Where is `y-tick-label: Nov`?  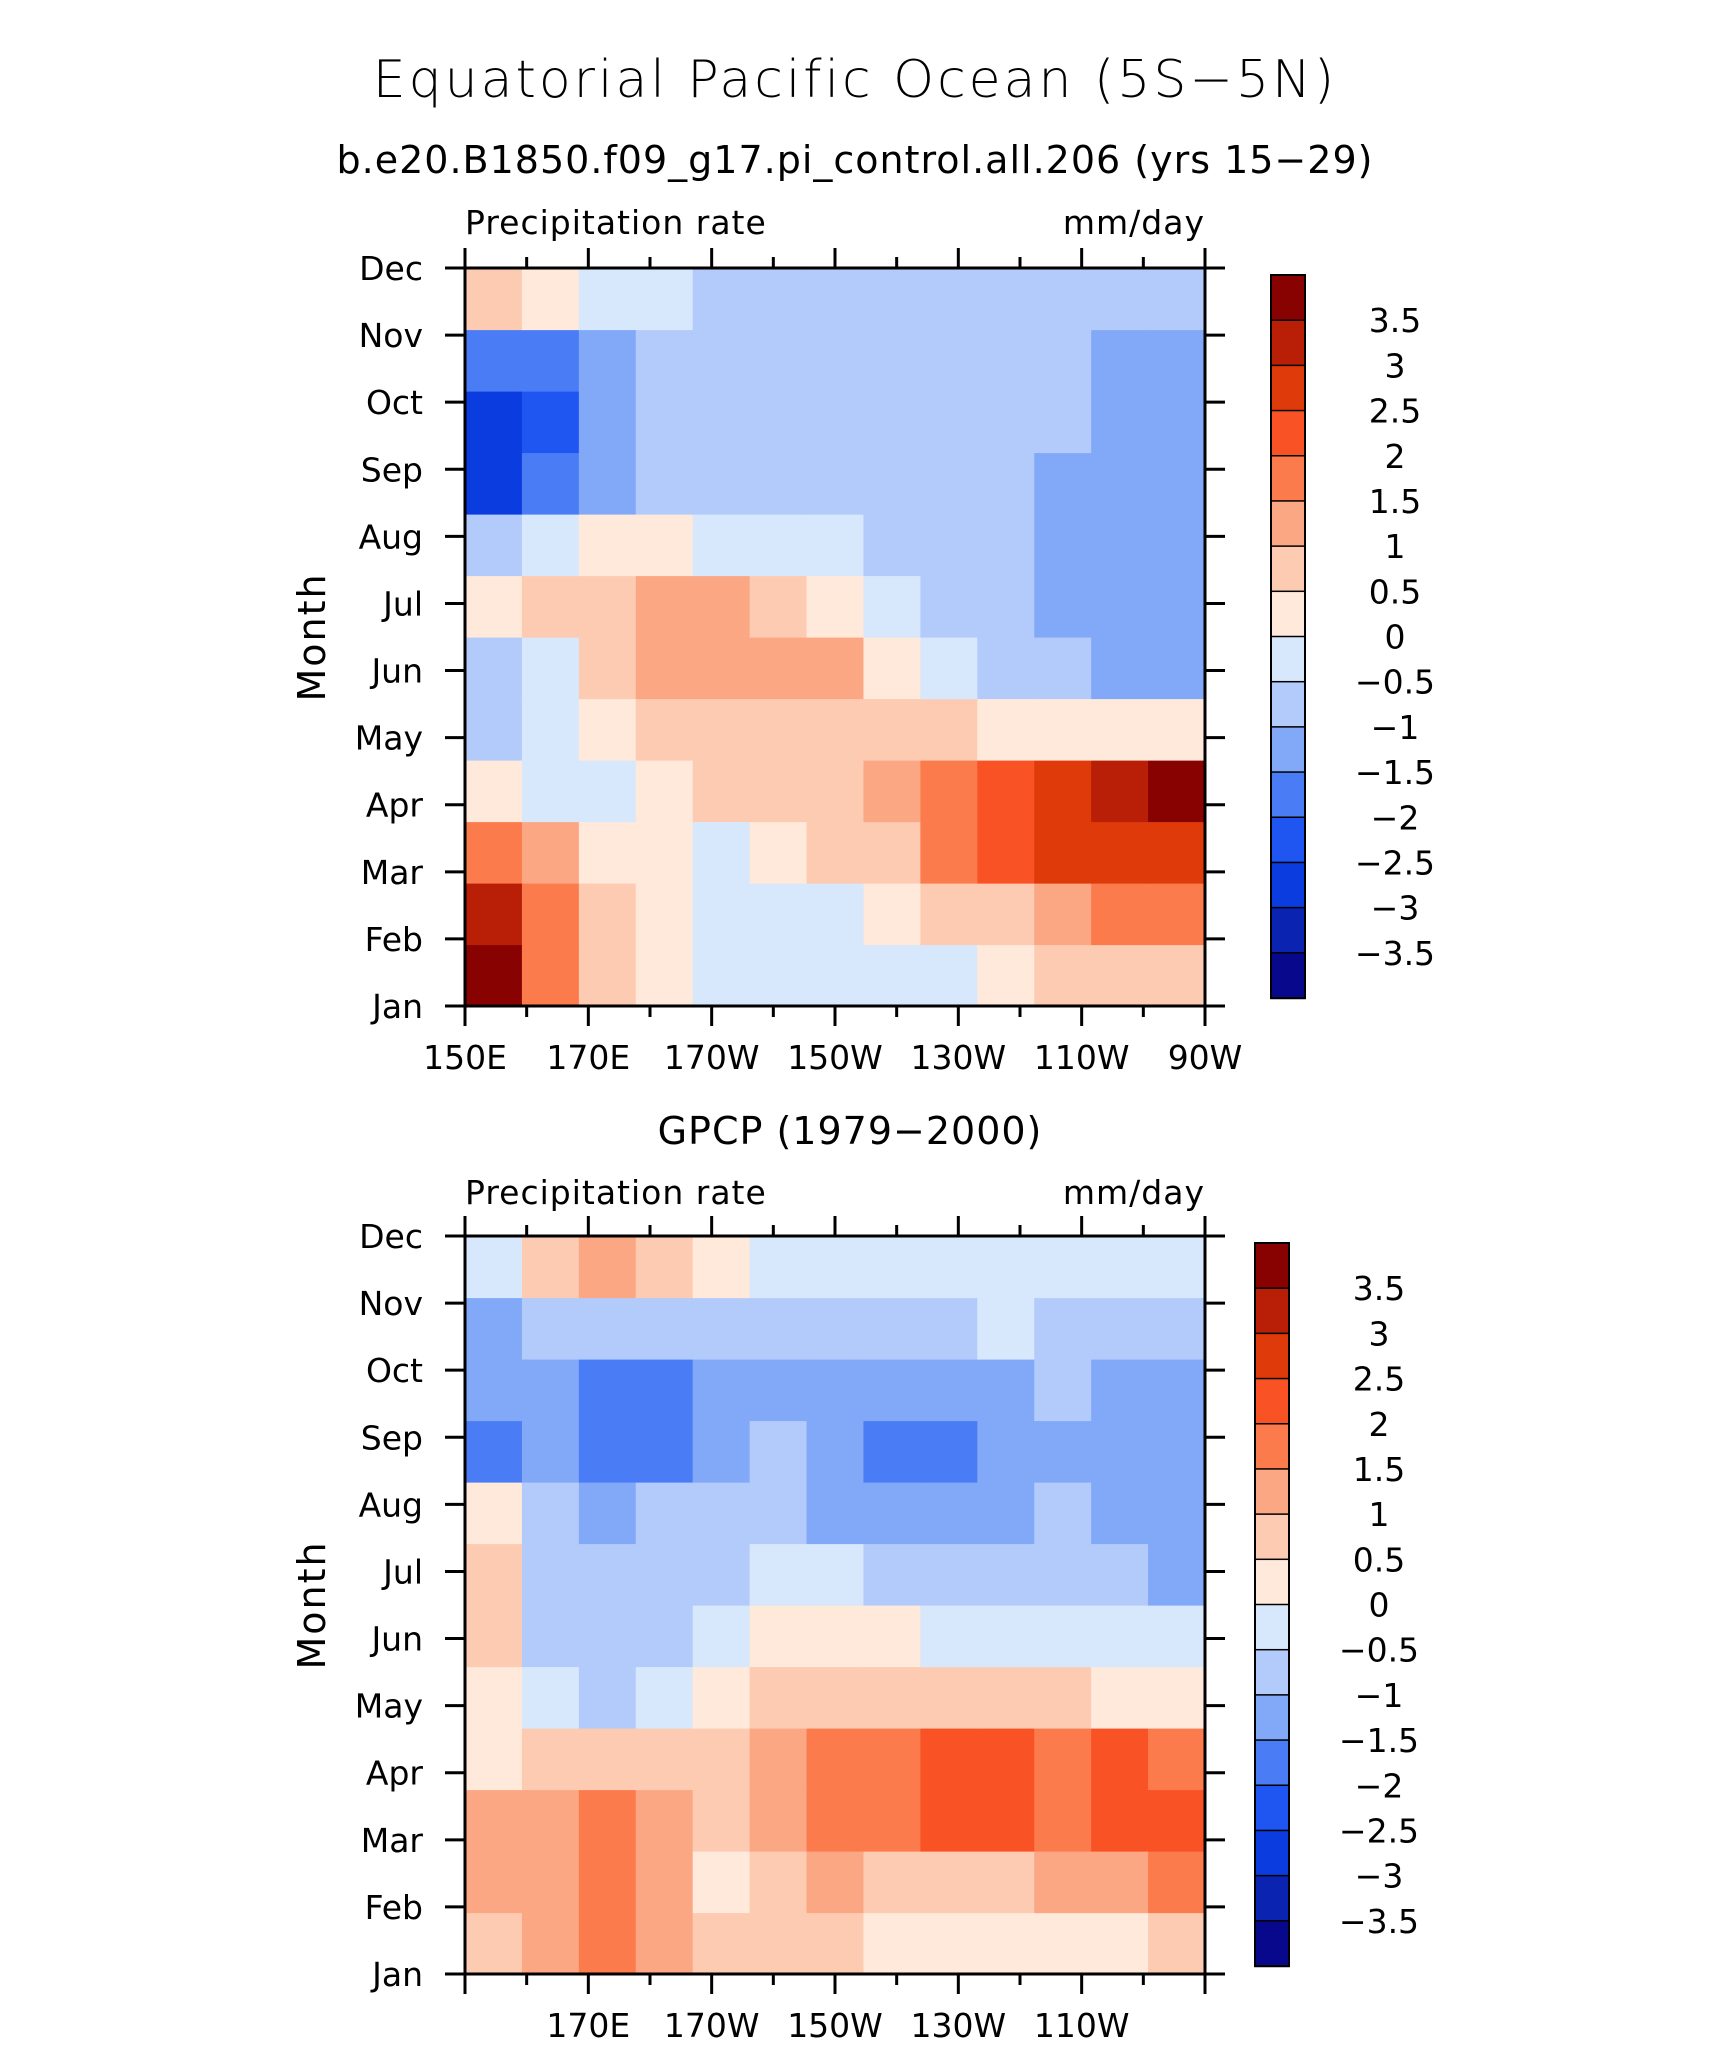
y-tick-label: Nov is located at coordinates (391, 335).